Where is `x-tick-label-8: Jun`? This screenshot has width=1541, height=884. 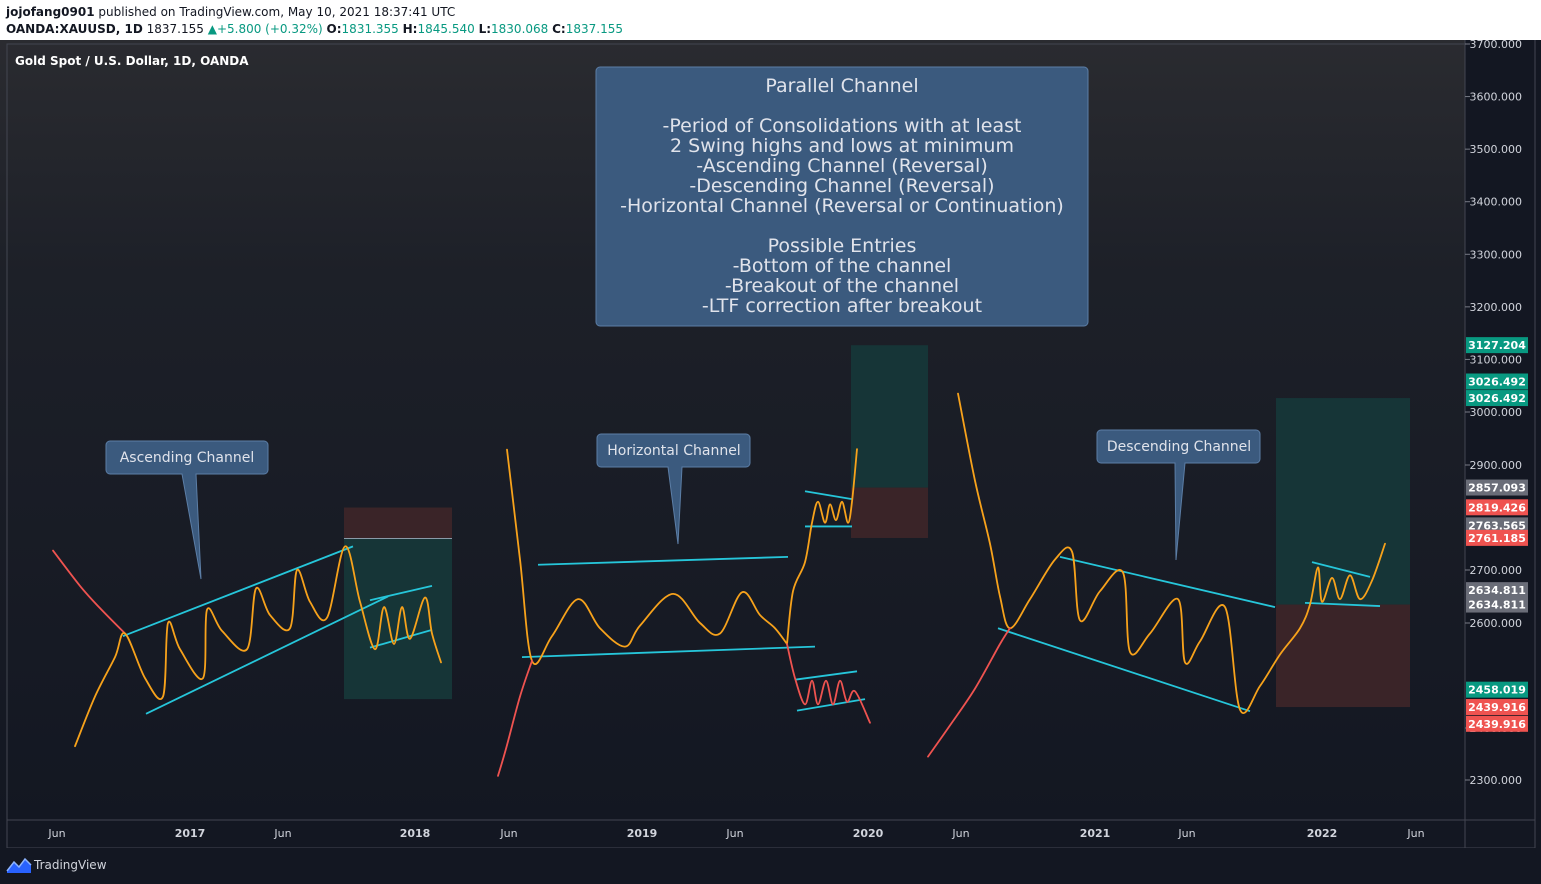
x-tick-label-8: Jun is located at coordinates (960, 833).